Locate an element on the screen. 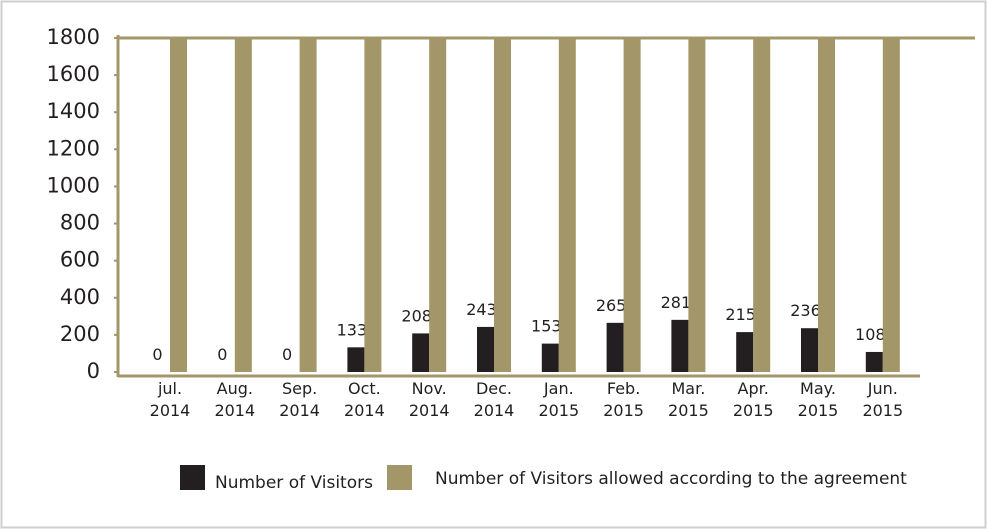 The width and height of the screenshot is (987, 529). x-tick-label: Mar. 2015 is located at coordinates (688, 399).